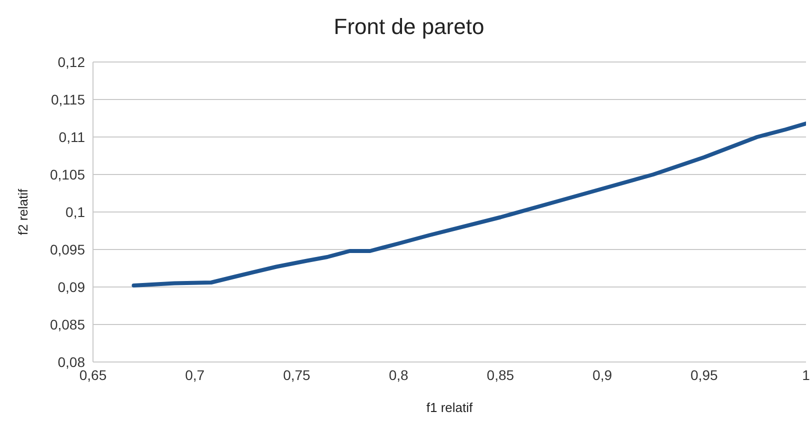 This screenshot has height=432, width=810. Describe the element at coordinates (68, 174) in the screenshot. I see `y-tick-label: 0,105` at that location.